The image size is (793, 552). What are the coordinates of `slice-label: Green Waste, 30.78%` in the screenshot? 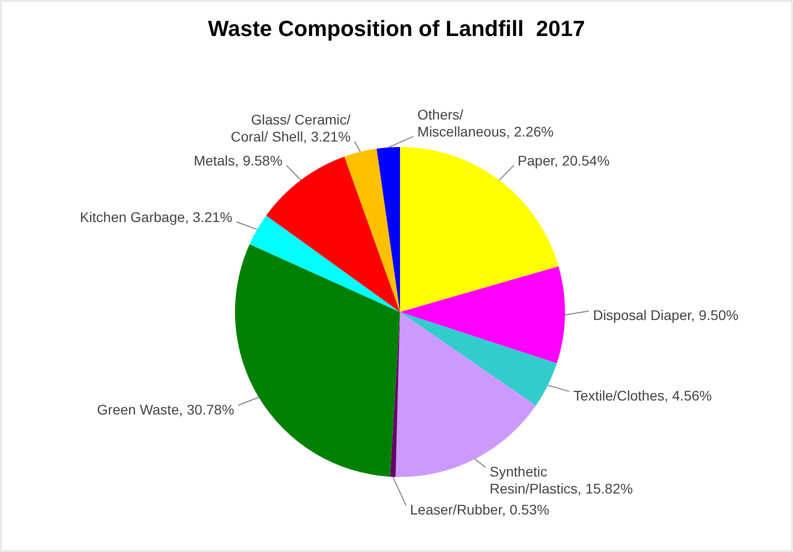 It's located at (165, 409).